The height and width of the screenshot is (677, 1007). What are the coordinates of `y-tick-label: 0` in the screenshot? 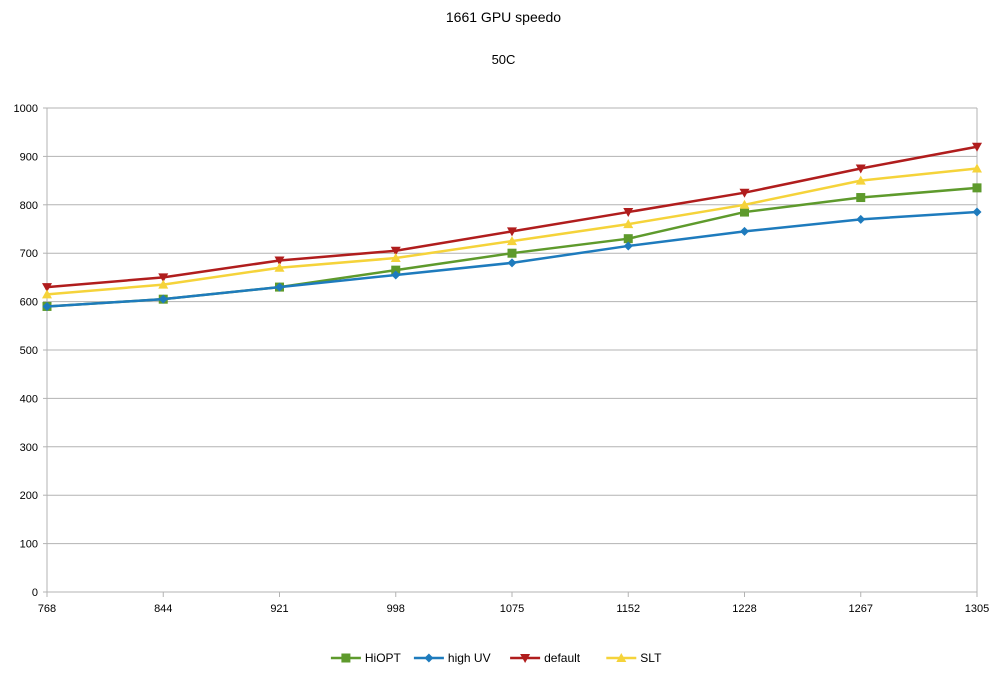 It's located at (35, 593).